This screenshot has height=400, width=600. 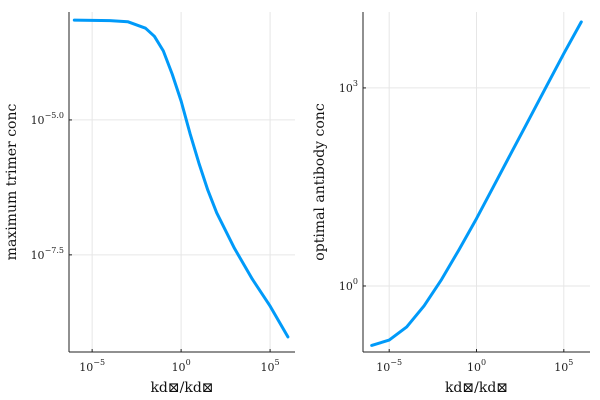 I want to click on y-tick-label: 10³, so click(x=348, y=87).